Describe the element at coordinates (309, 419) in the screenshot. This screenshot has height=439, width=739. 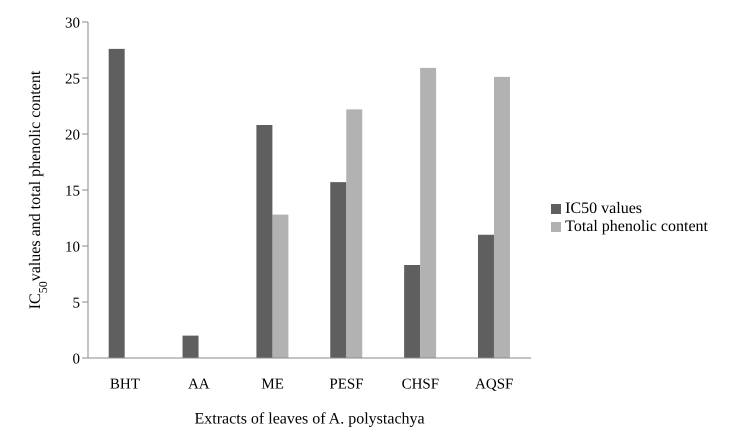
I see `x-axis-title: Extracts of leaves of A. polystachya` at that location.